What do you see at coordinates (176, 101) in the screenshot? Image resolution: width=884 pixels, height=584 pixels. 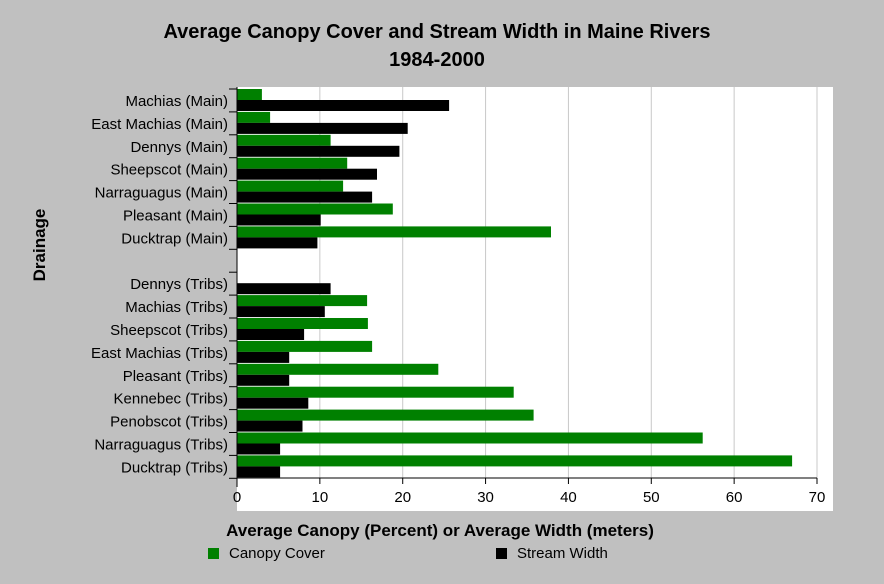 I see `y-tick-label: Machias (Main)` at bounding box center [176, 101].